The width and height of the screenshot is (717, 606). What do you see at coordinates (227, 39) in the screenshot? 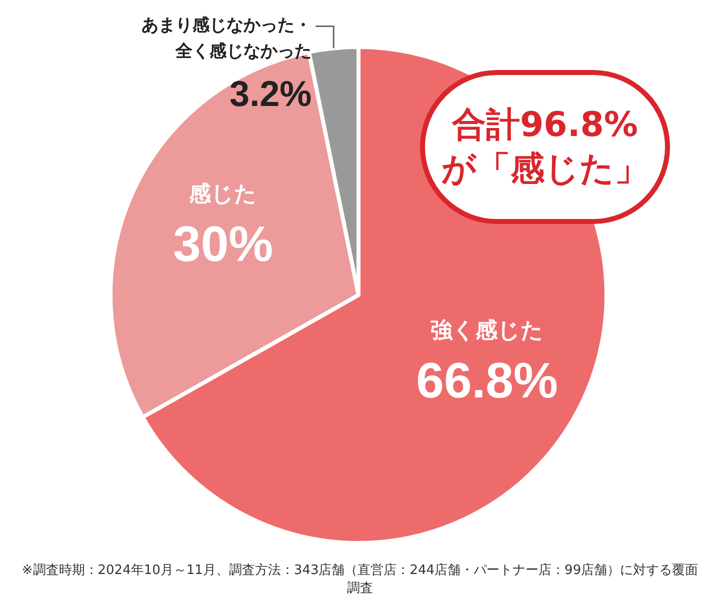
I see `slice-label: あまり感じなかった・全く感じなかった` at bounding box center [227, 39].